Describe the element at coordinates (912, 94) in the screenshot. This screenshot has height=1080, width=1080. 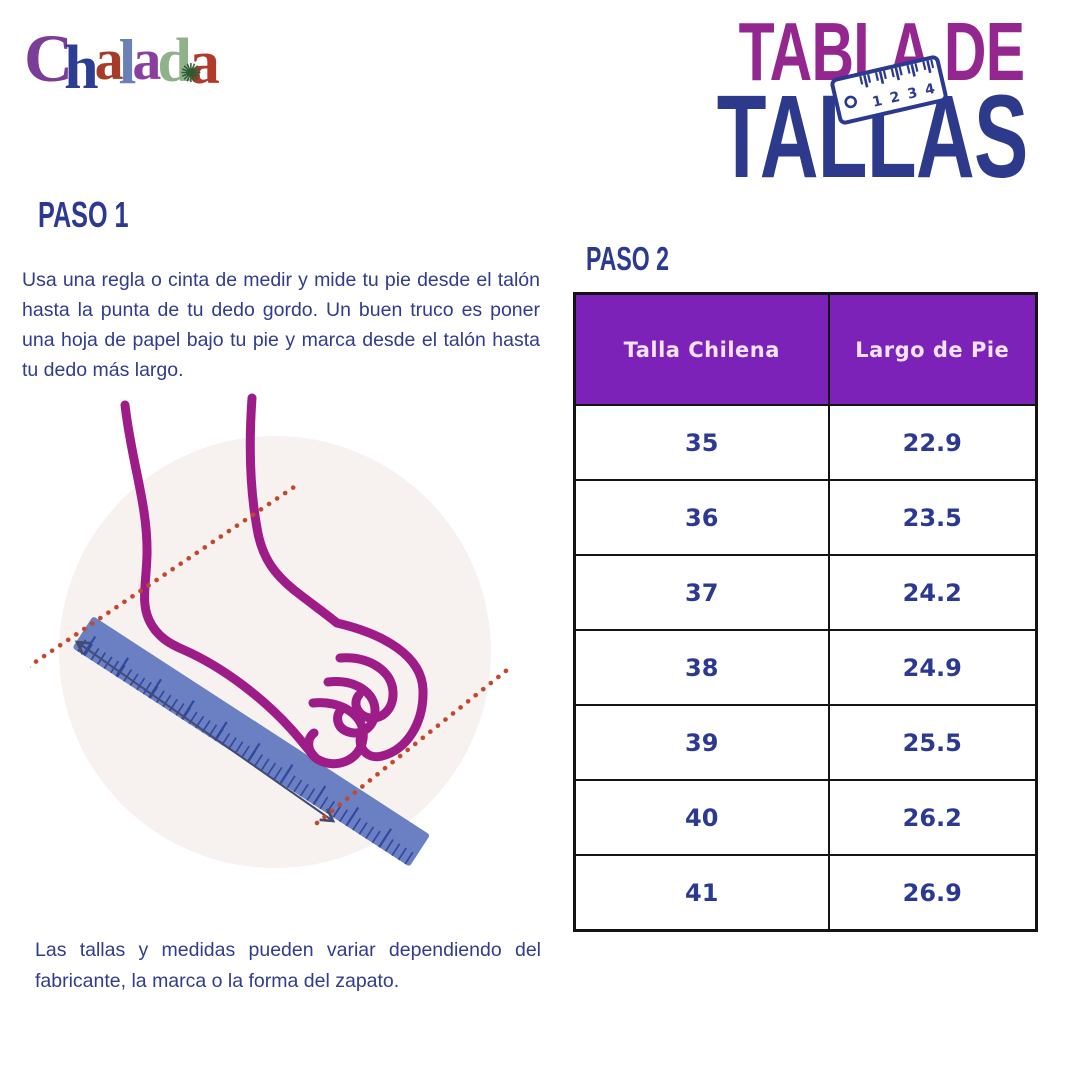
I see `tape-number: 3` at that location.